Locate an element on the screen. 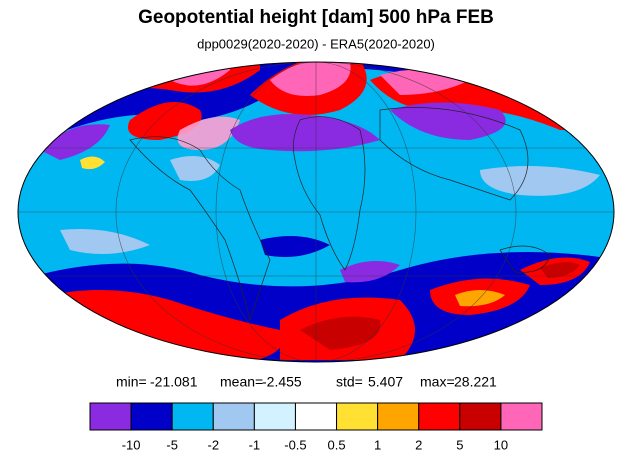 The width and height of the screenshot is (632, 460). stat-value: -2.455 is located at coordinates (282, 382).